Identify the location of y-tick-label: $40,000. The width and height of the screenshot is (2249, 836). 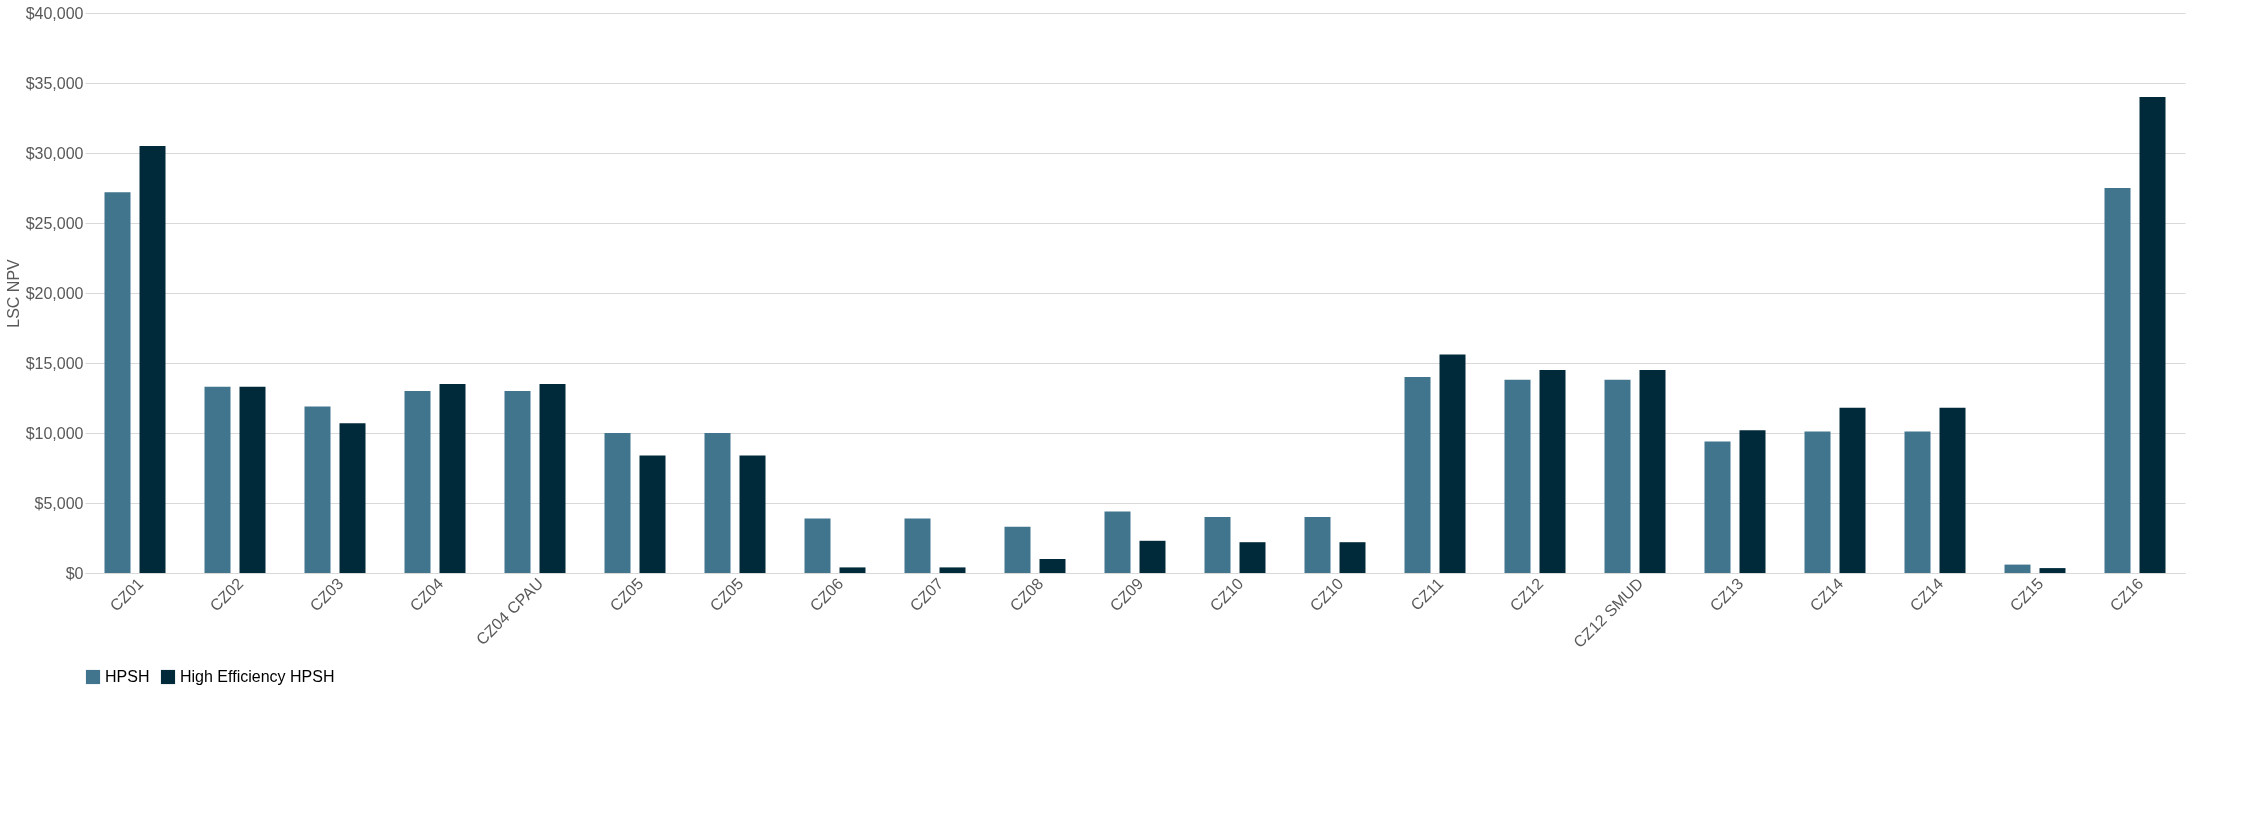
(54, 13).